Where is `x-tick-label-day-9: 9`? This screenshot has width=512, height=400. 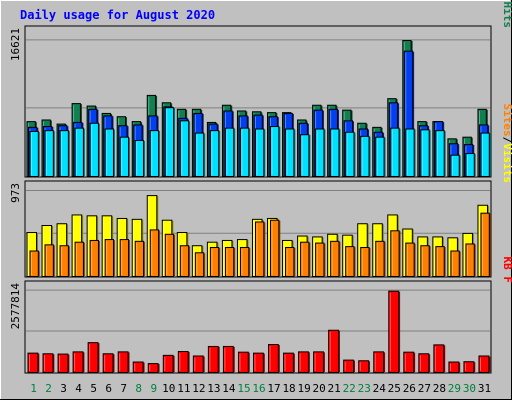 x-tick-label-day-9: 9 is located at coordinates (153, 388).